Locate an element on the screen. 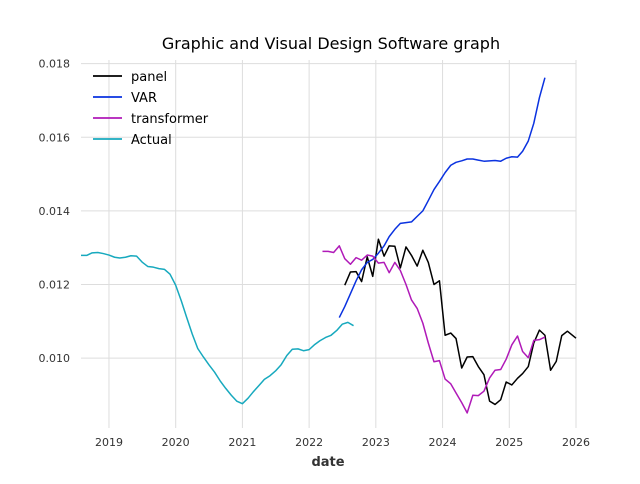 Image resolution: width=640 pixels, height=484 pixels. series-line-panel is located at coordinates (460, 322).